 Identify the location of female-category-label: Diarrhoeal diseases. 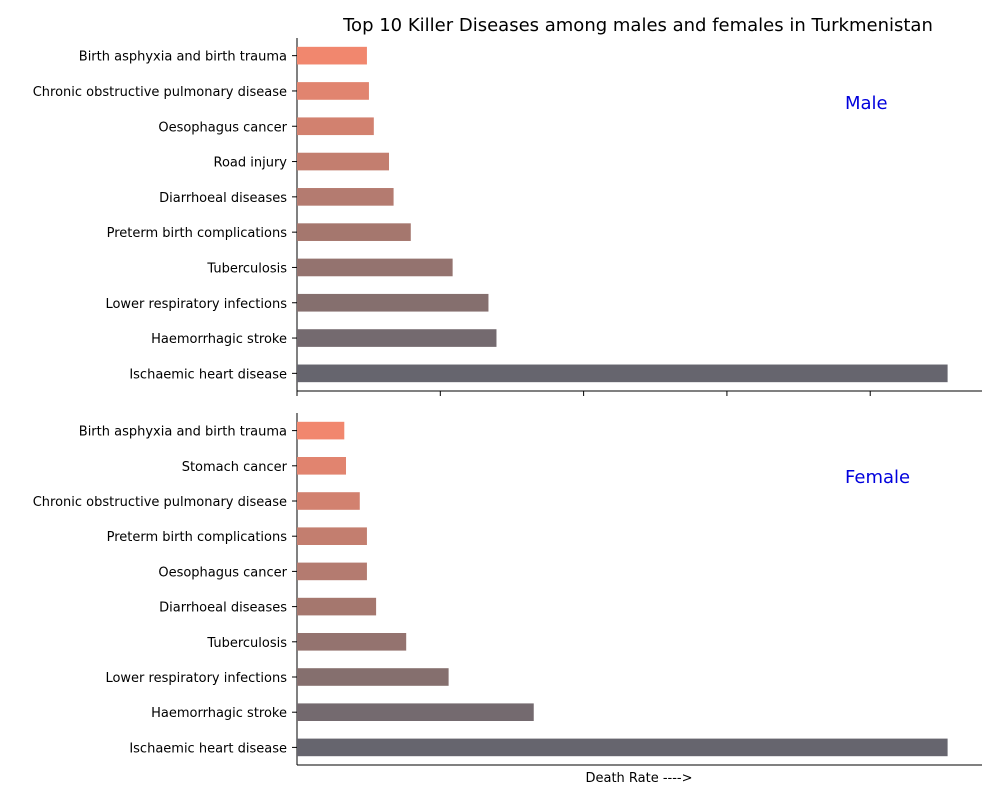
(223, 608).